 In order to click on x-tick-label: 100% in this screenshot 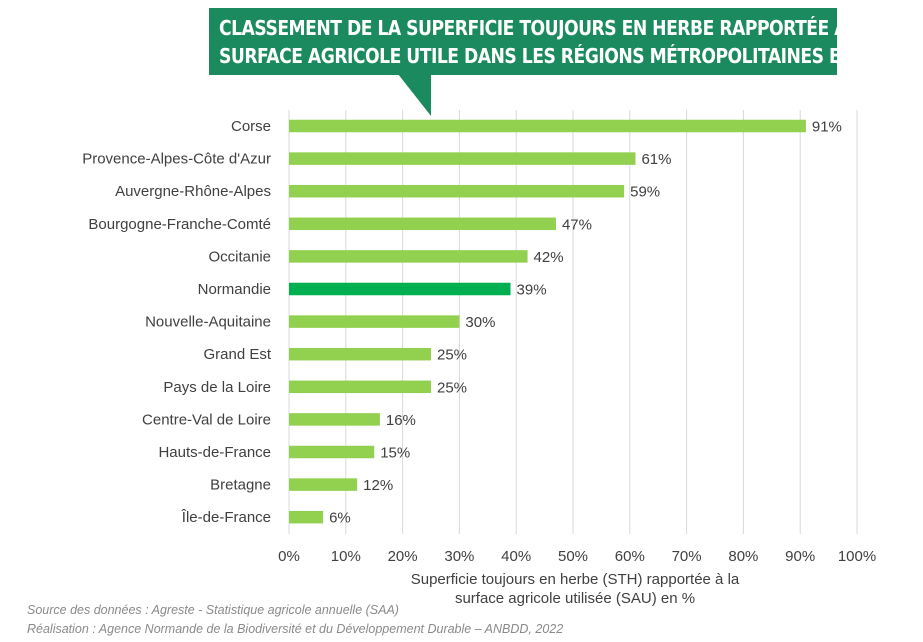, I will do `click(857, 556)`.